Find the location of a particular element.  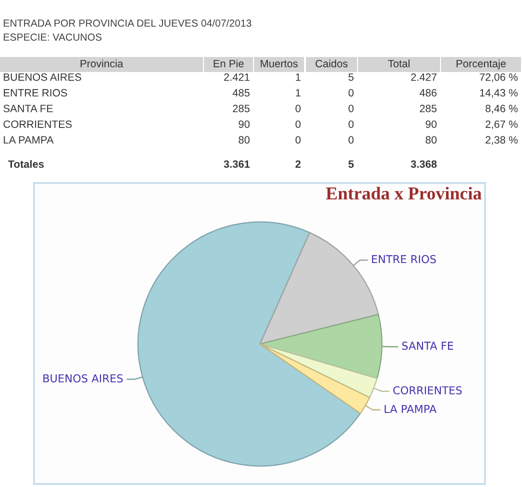

slice-label: SANTA FE is located at coordinates (428, 346).